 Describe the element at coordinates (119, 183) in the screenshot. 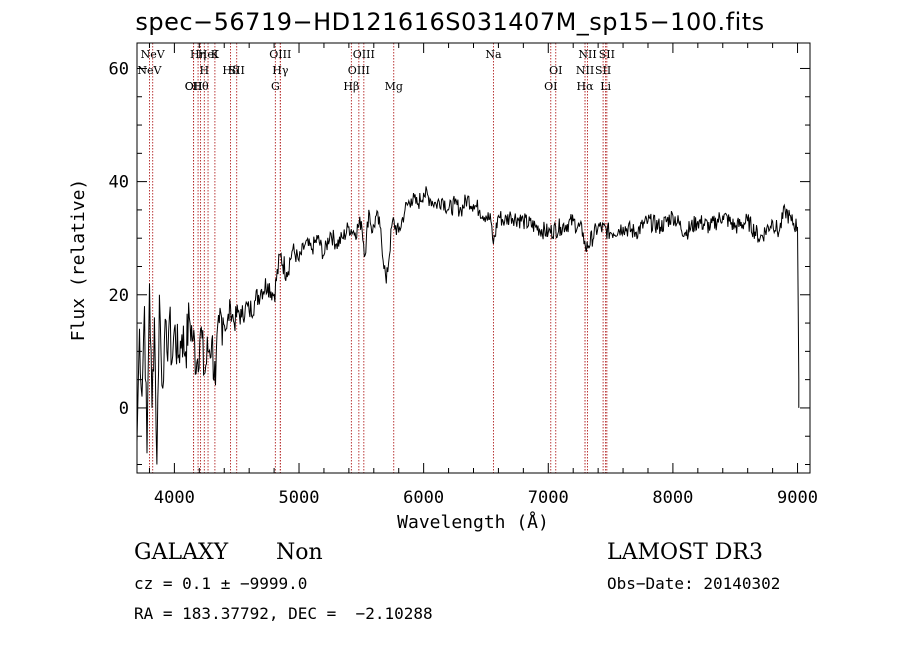

I see `y-tick-label: 40` at that location.